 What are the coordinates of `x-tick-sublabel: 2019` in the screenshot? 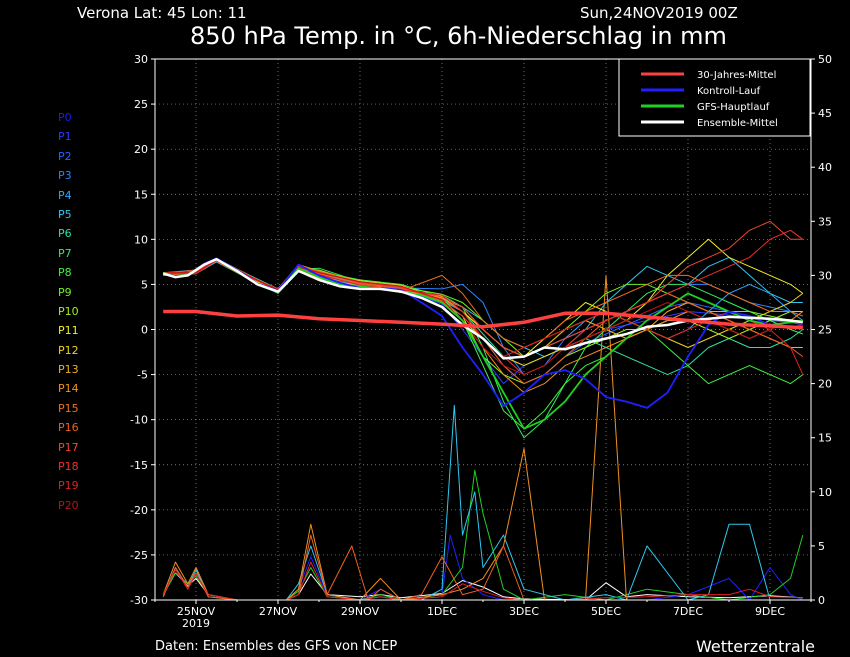 It's located at (196, 623).